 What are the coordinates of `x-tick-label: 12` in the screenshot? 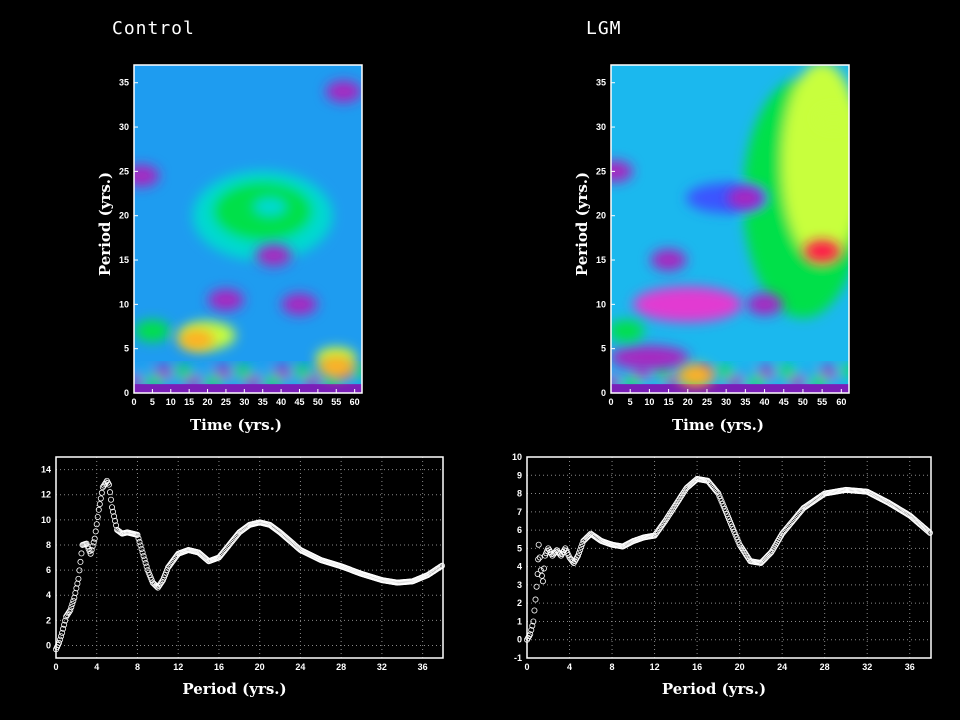 It's located at (655, 667).